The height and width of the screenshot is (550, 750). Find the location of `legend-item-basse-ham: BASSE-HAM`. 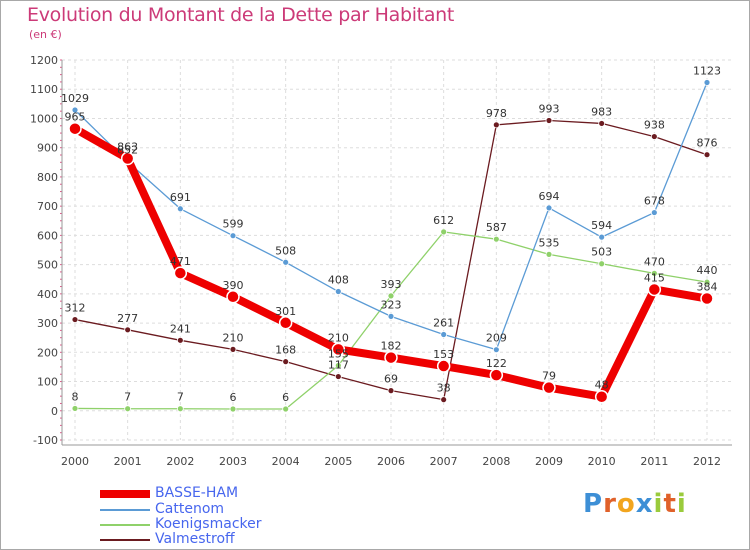

legend-item-basse-ham: BASSE-HAM is located at coordinates (210, 494).